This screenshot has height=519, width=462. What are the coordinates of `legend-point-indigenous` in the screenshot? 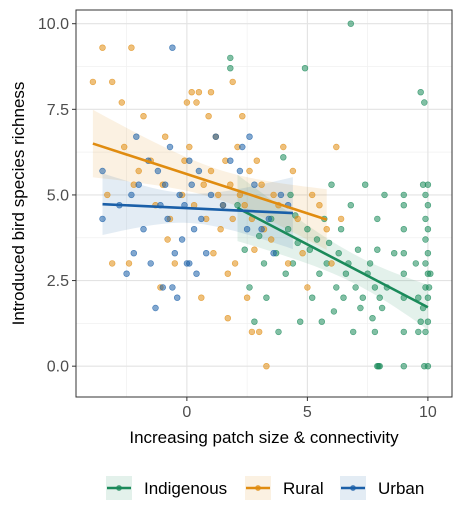 It's located at (119, 488).